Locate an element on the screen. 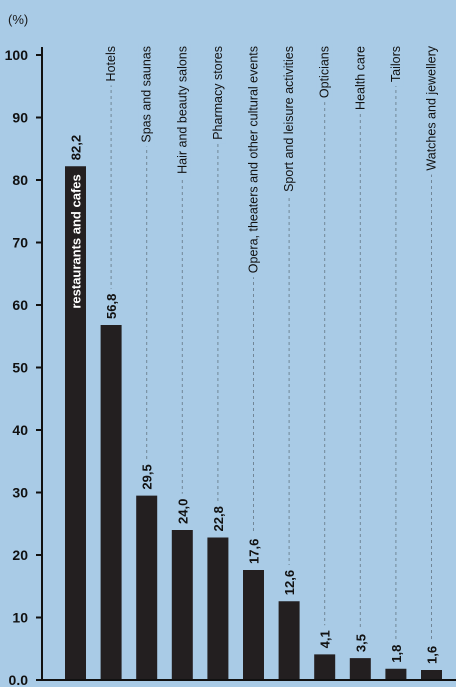 This screenshot has width=456, height=687. y-tick-label: 80 is located at coordinates (20, 180).